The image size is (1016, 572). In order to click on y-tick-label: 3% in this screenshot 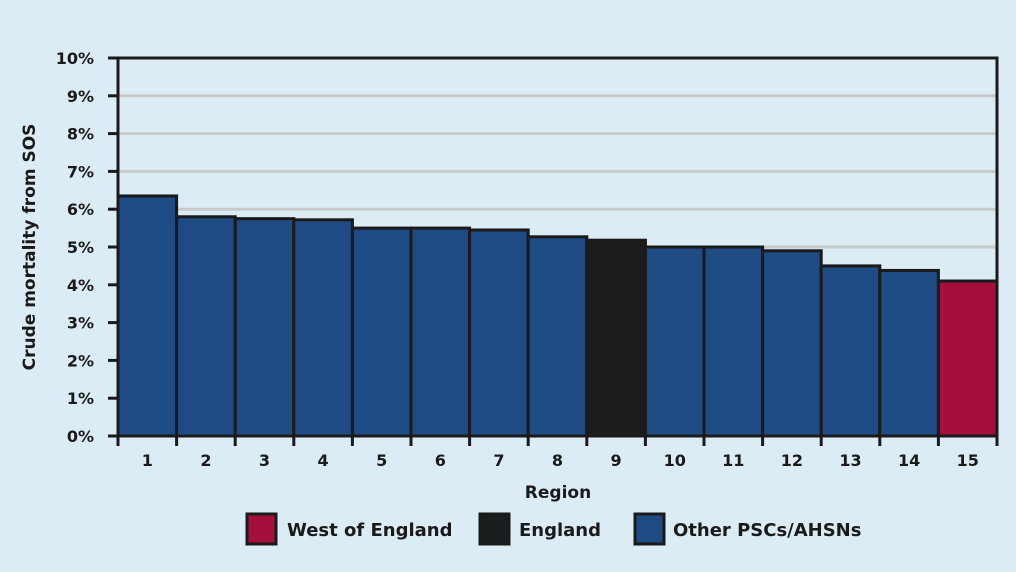, I will do `click(80, 323)`.